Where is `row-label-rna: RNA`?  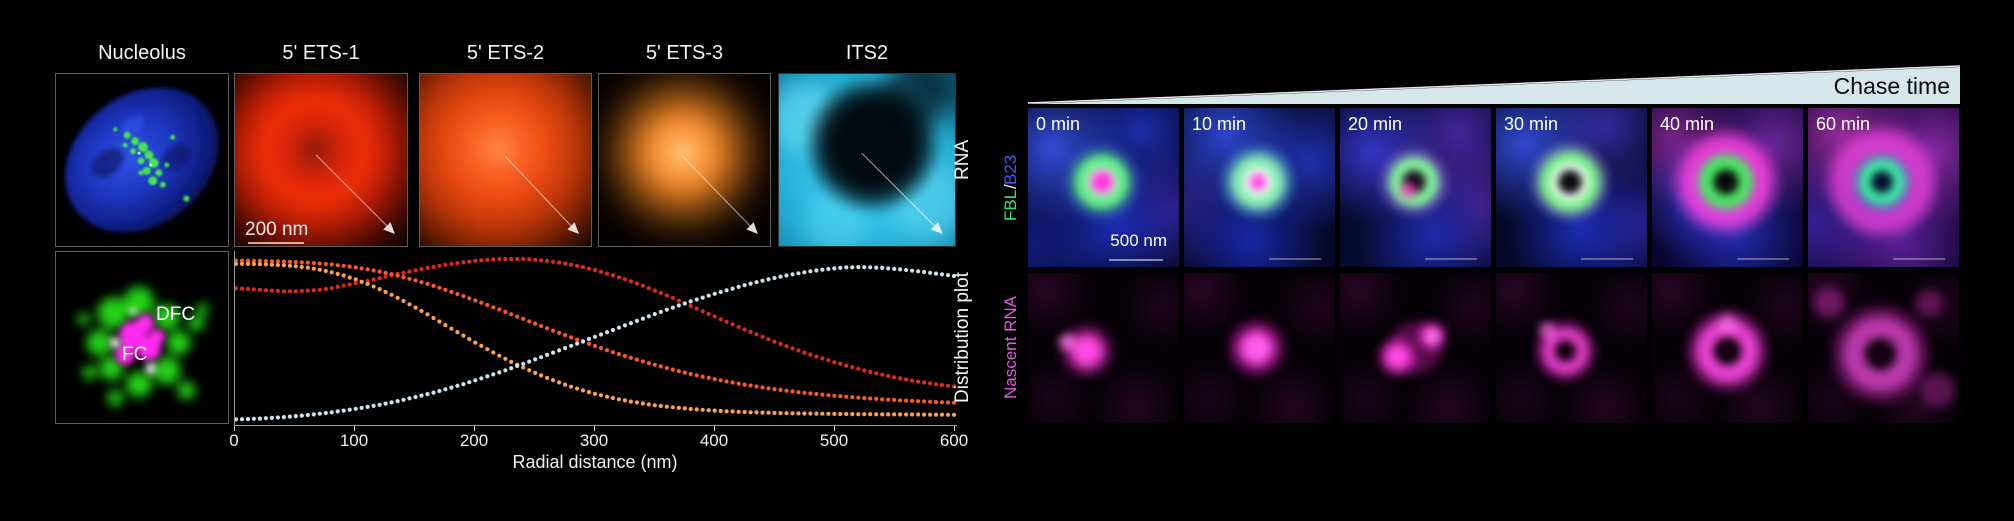 row-label-rna: RNA is located at coordinates (962, 160).